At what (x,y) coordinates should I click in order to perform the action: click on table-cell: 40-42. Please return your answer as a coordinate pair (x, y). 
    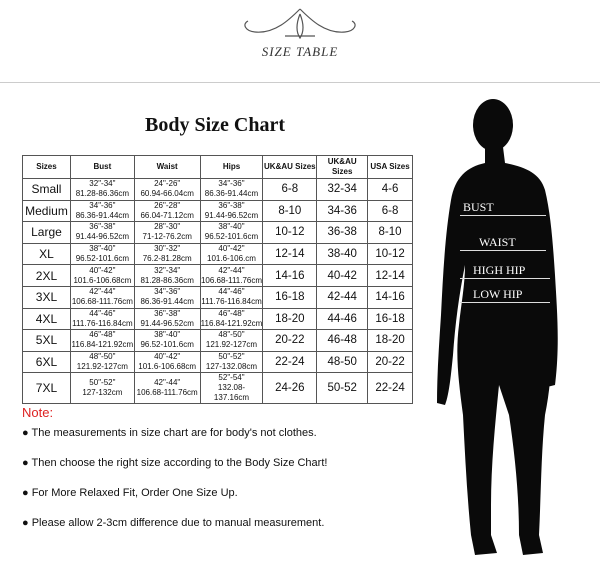
    Looking at the image, I should click on (342, 275).